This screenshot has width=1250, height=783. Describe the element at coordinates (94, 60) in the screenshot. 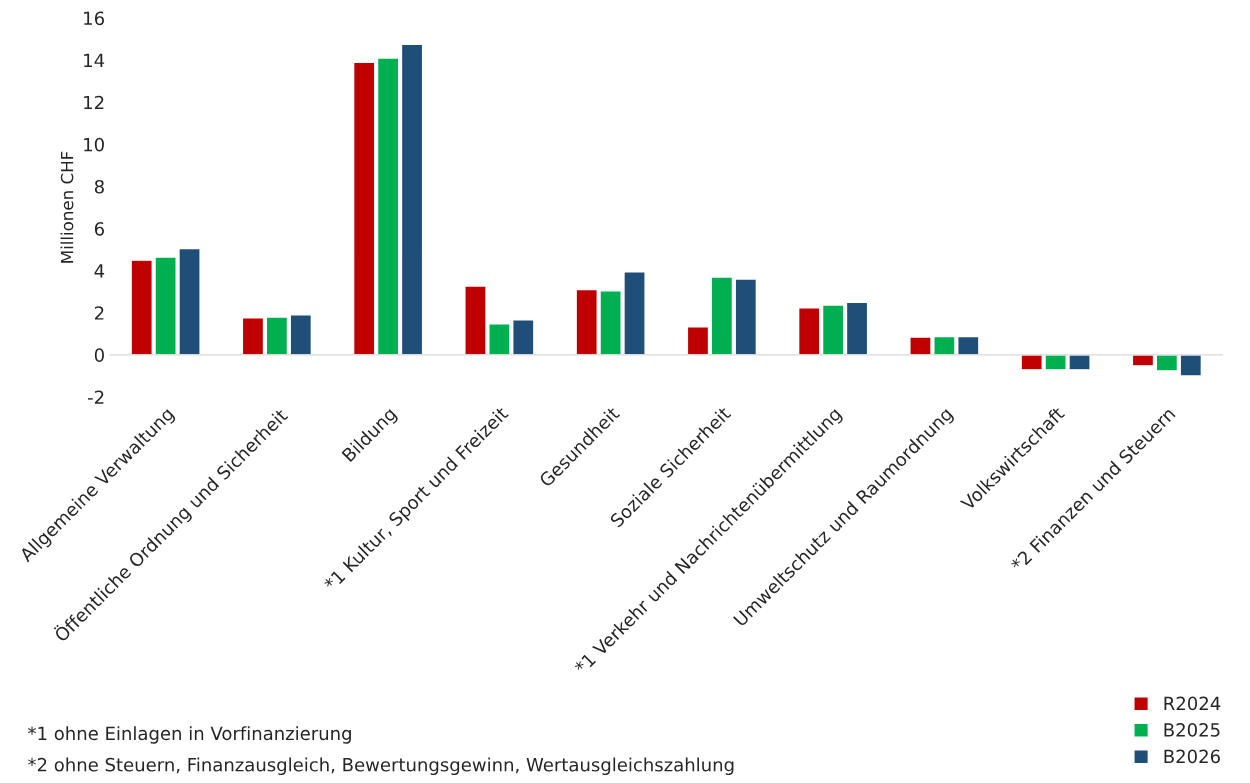

I see `y-tick-label: 14` at that location.